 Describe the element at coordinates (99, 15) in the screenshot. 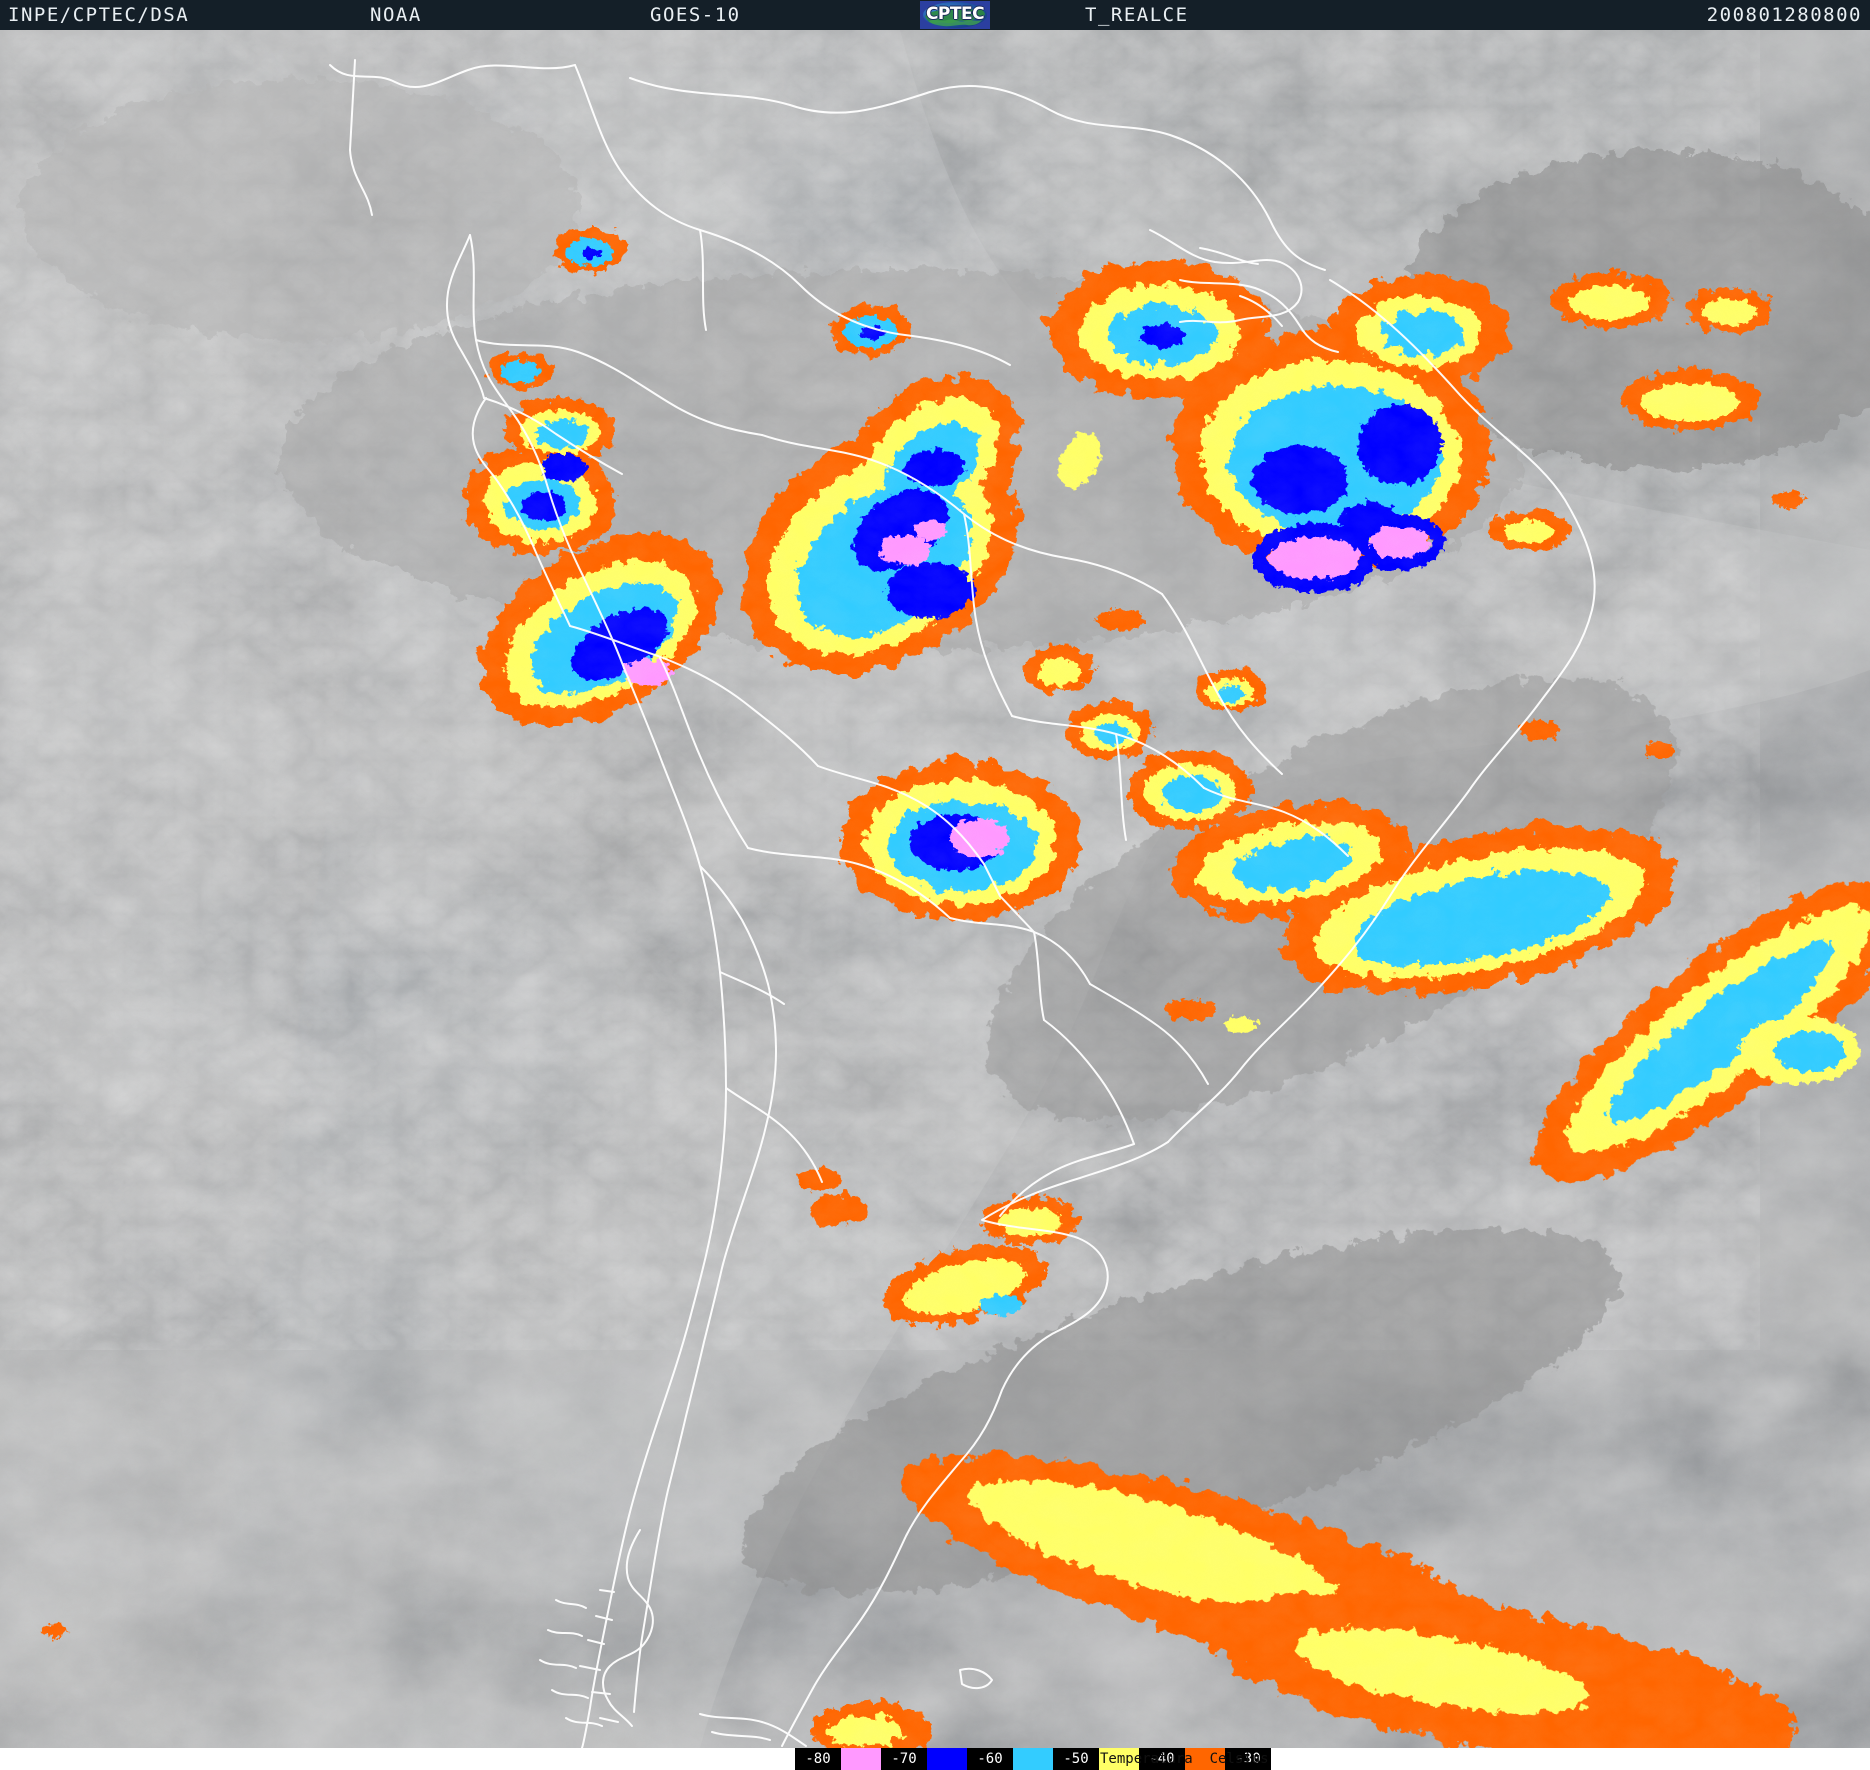

I see `header-agency-label: INPE/CPTEC/DSA` at that location.